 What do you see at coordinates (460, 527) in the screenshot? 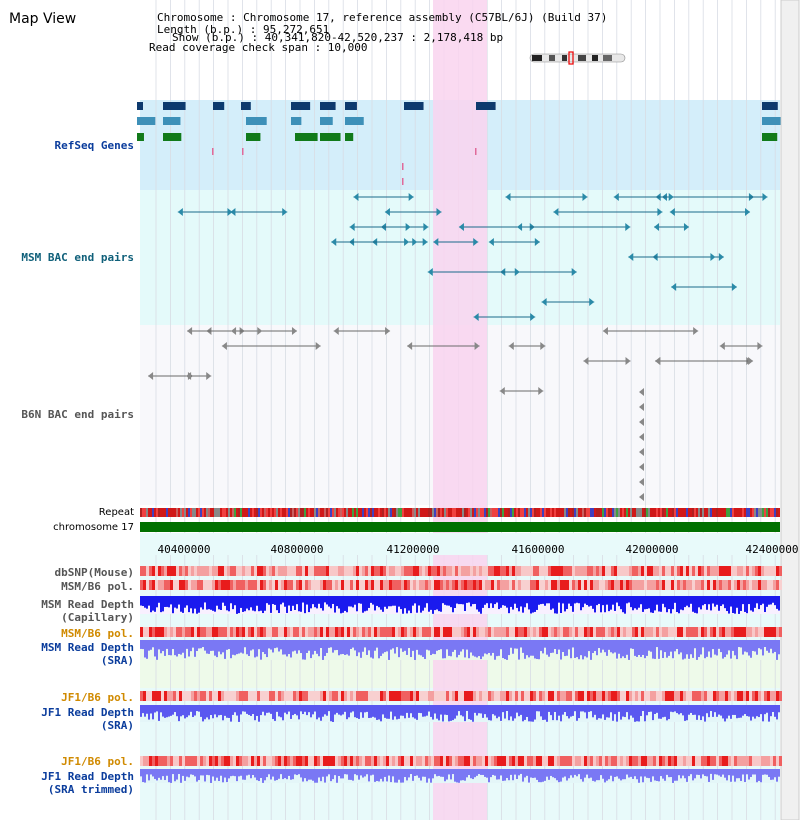
I see `chromosome-17-bar` at bounding box center [460, 527].